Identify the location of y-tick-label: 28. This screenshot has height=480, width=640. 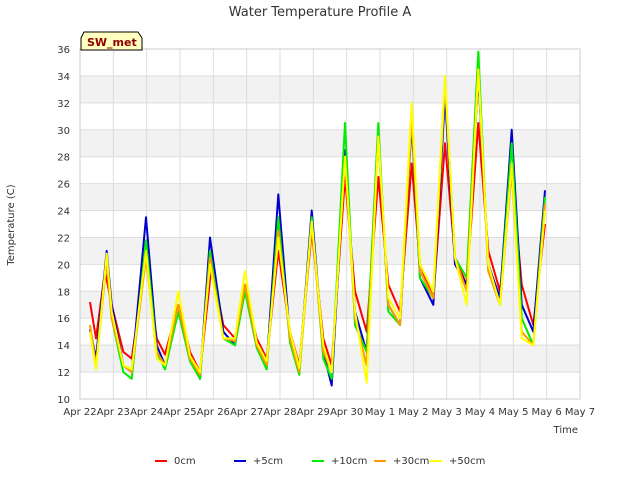
(63, 158).